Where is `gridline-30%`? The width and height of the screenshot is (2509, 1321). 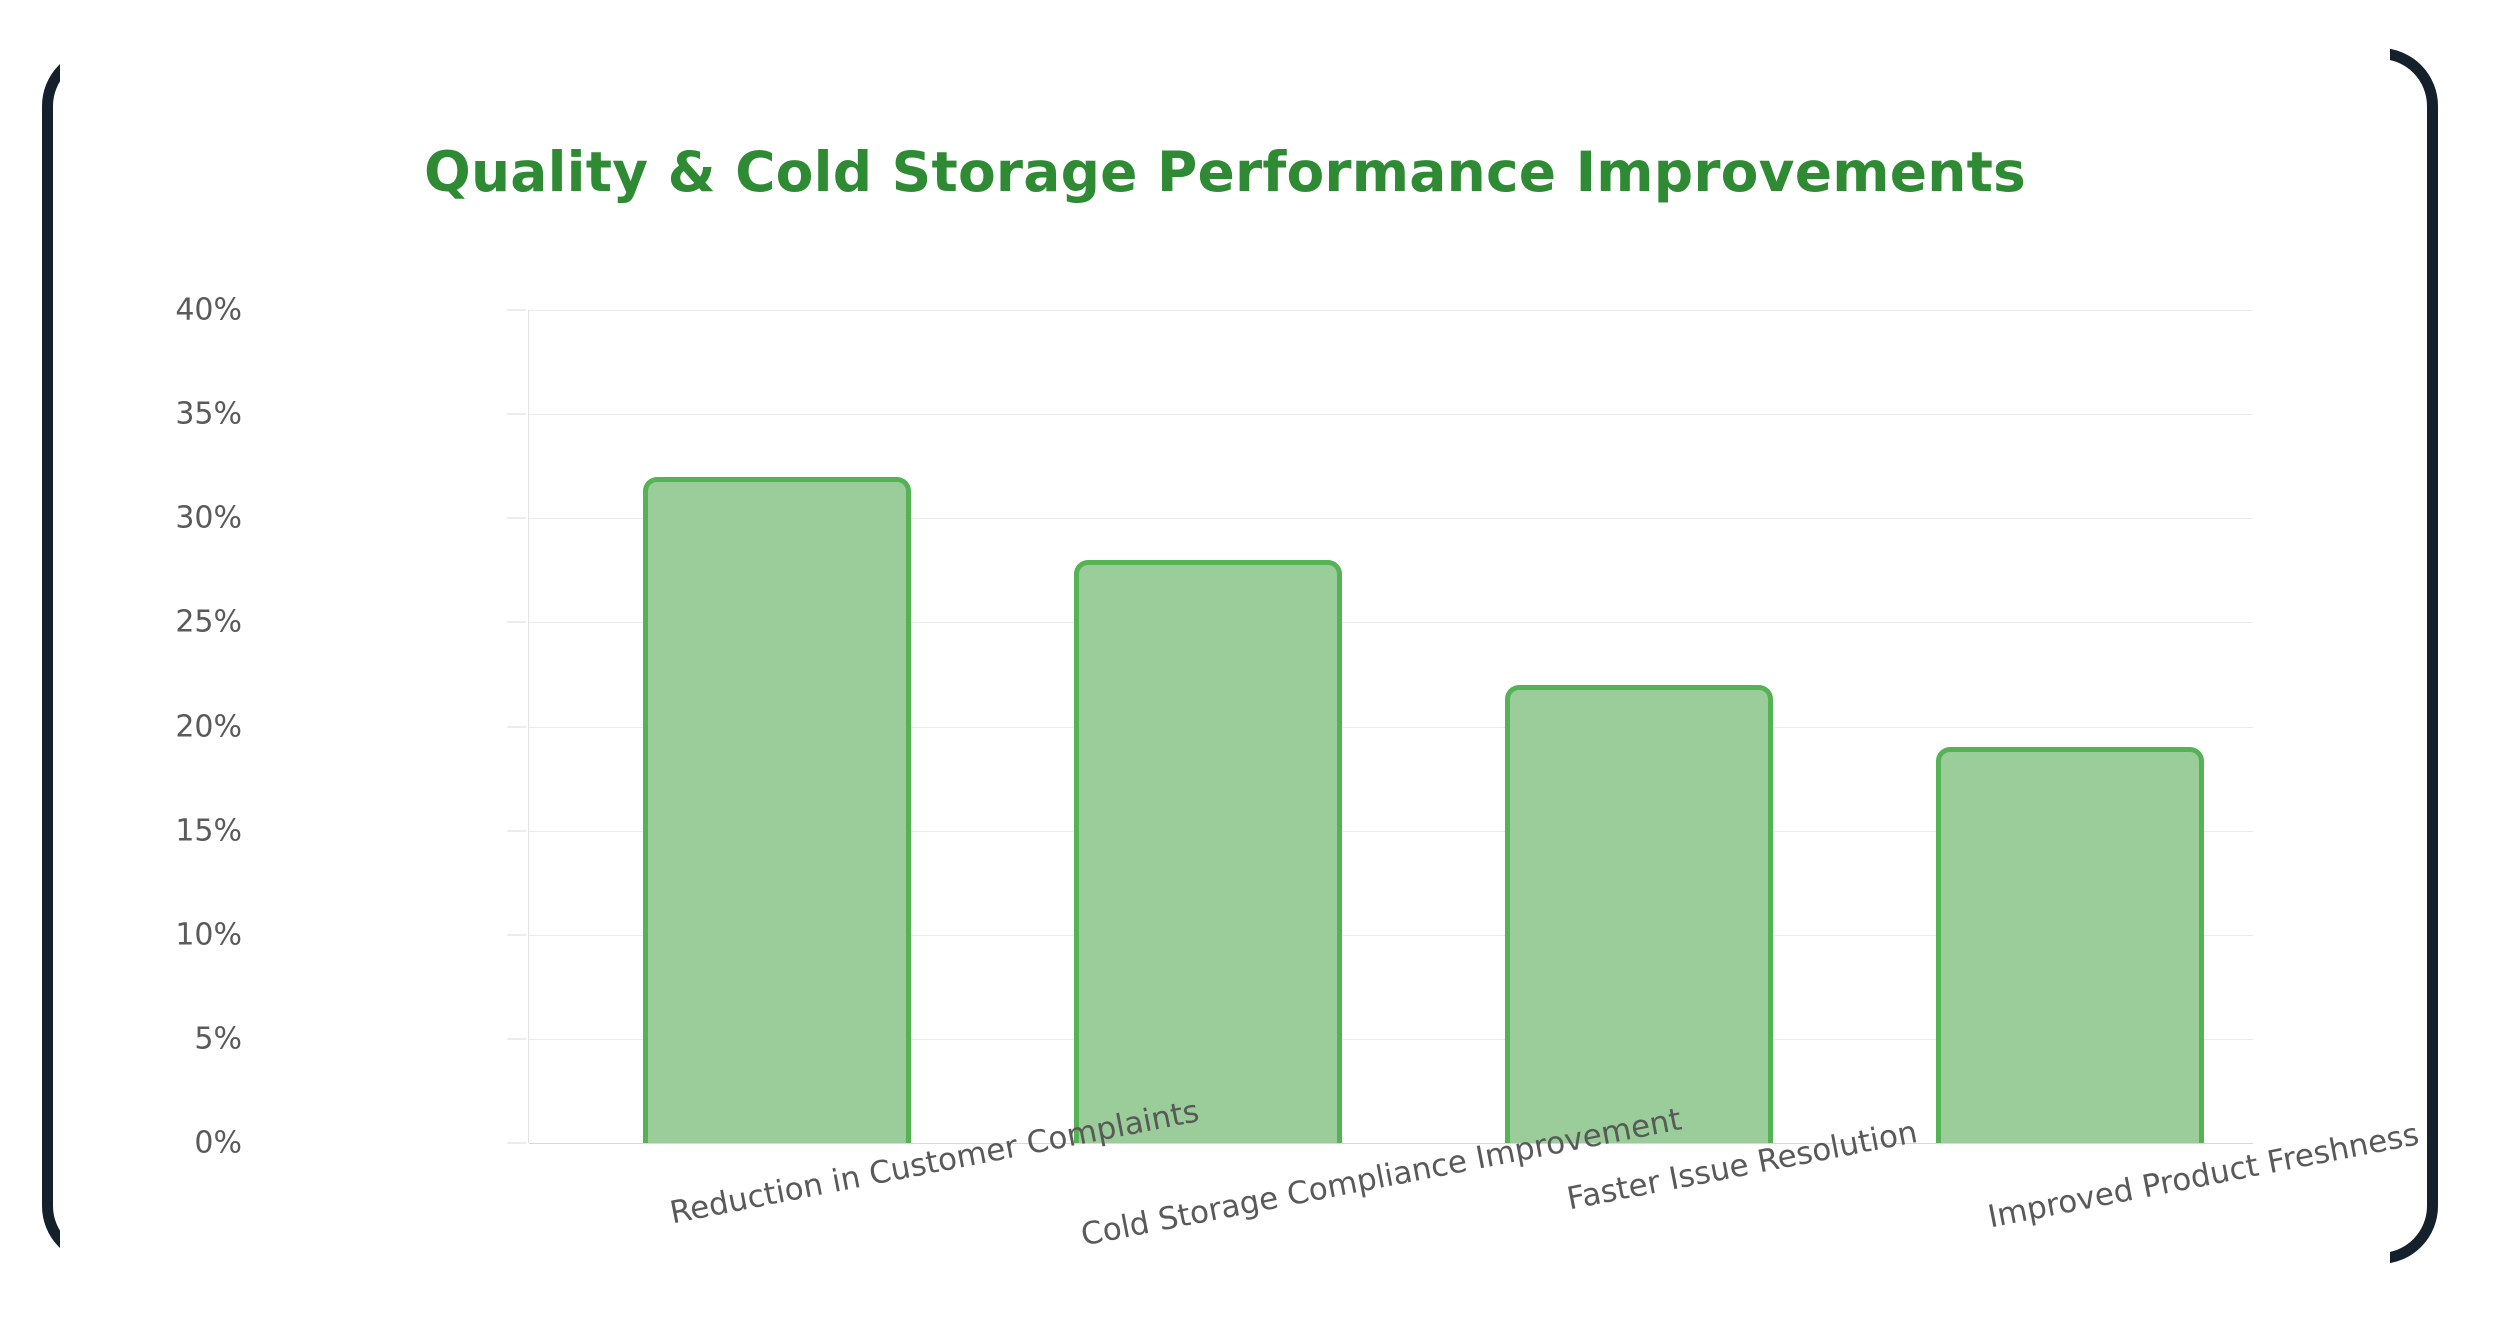
gridline-30% is located at coordinates (1391, 519).